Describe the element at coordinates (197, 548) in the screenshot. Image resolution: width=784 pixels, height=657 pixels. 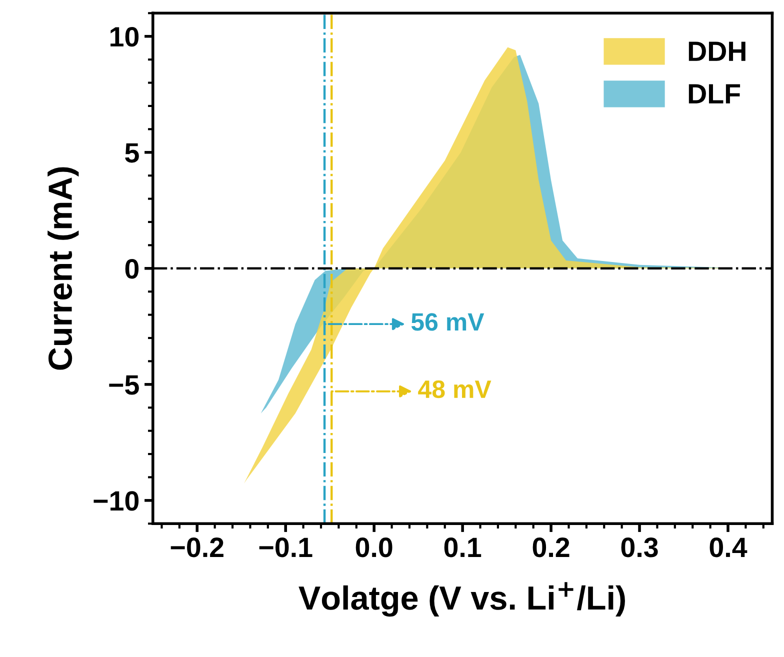
I see `x-tick-label: −0.2` at that location.